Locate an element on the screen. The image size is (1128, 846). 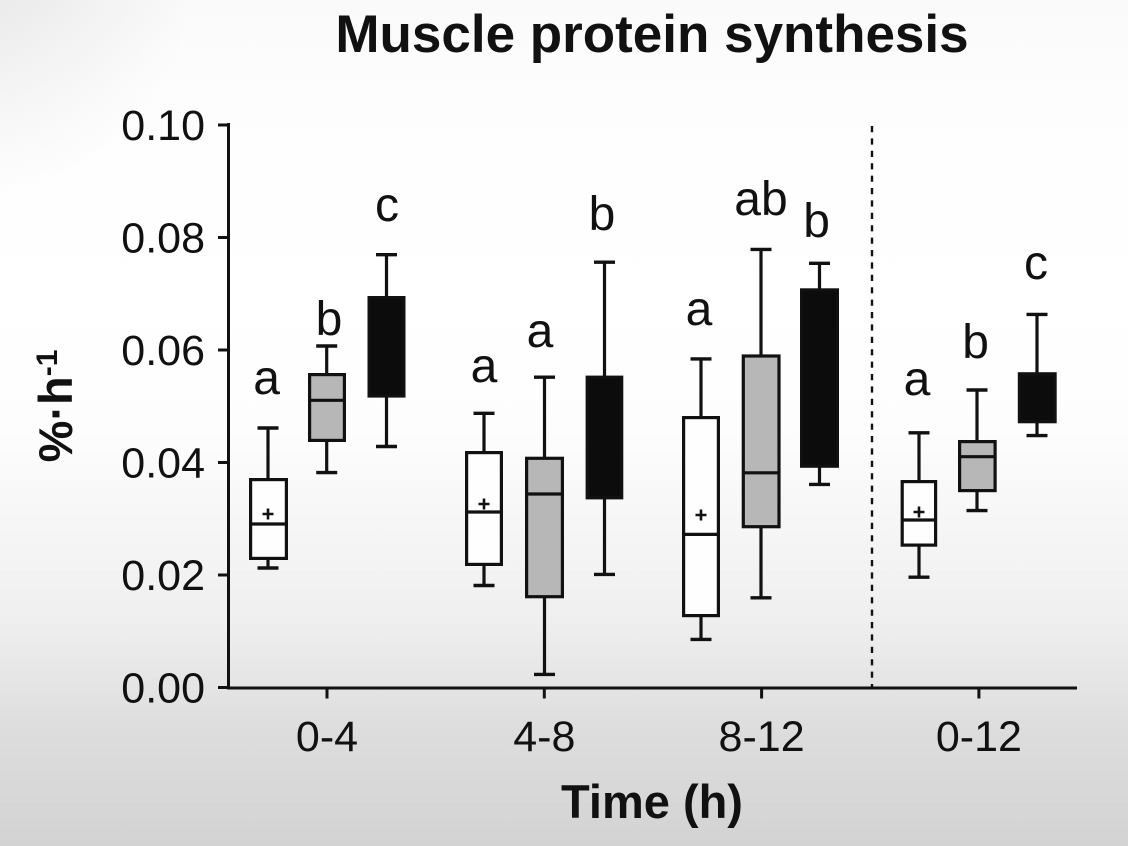
svg-text: %·h-1 is located at coordinates (55, 406).